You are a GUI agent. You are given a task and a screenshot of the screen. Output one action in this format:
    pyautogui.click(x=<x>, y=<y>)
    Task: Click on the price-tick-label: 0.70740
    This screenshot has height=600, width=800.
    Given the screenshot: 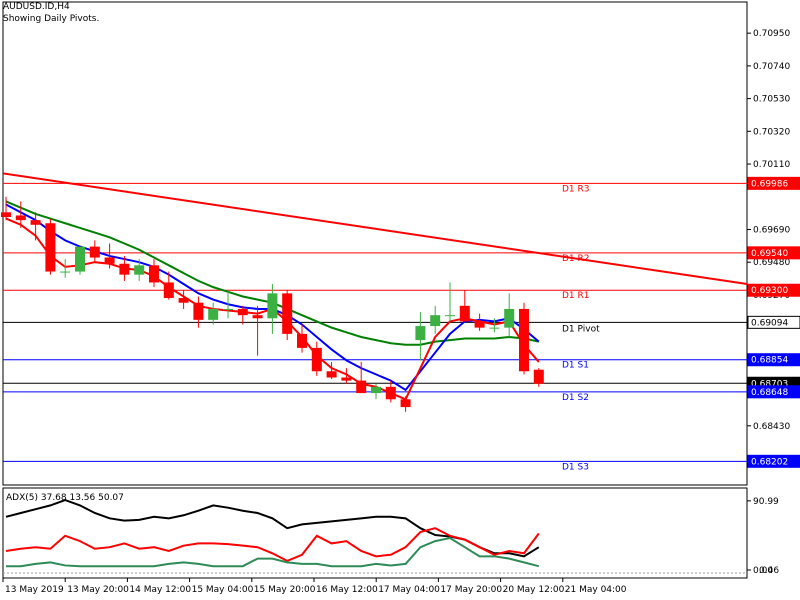 What is the action you would take?
    pyautogui.click(x=771, y=67)
    